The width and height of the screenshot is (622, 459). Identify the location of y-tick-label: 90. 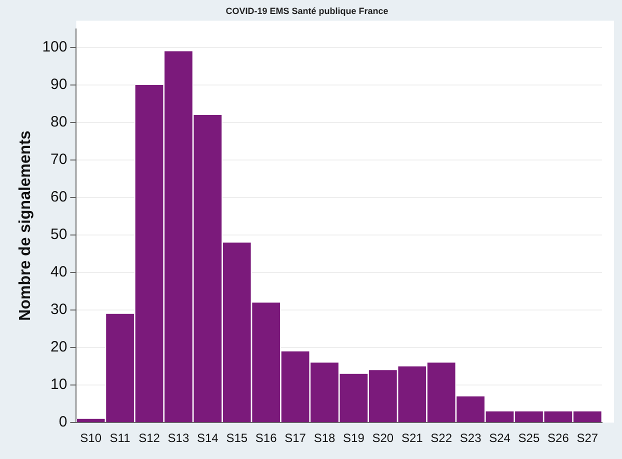
(59, 85).